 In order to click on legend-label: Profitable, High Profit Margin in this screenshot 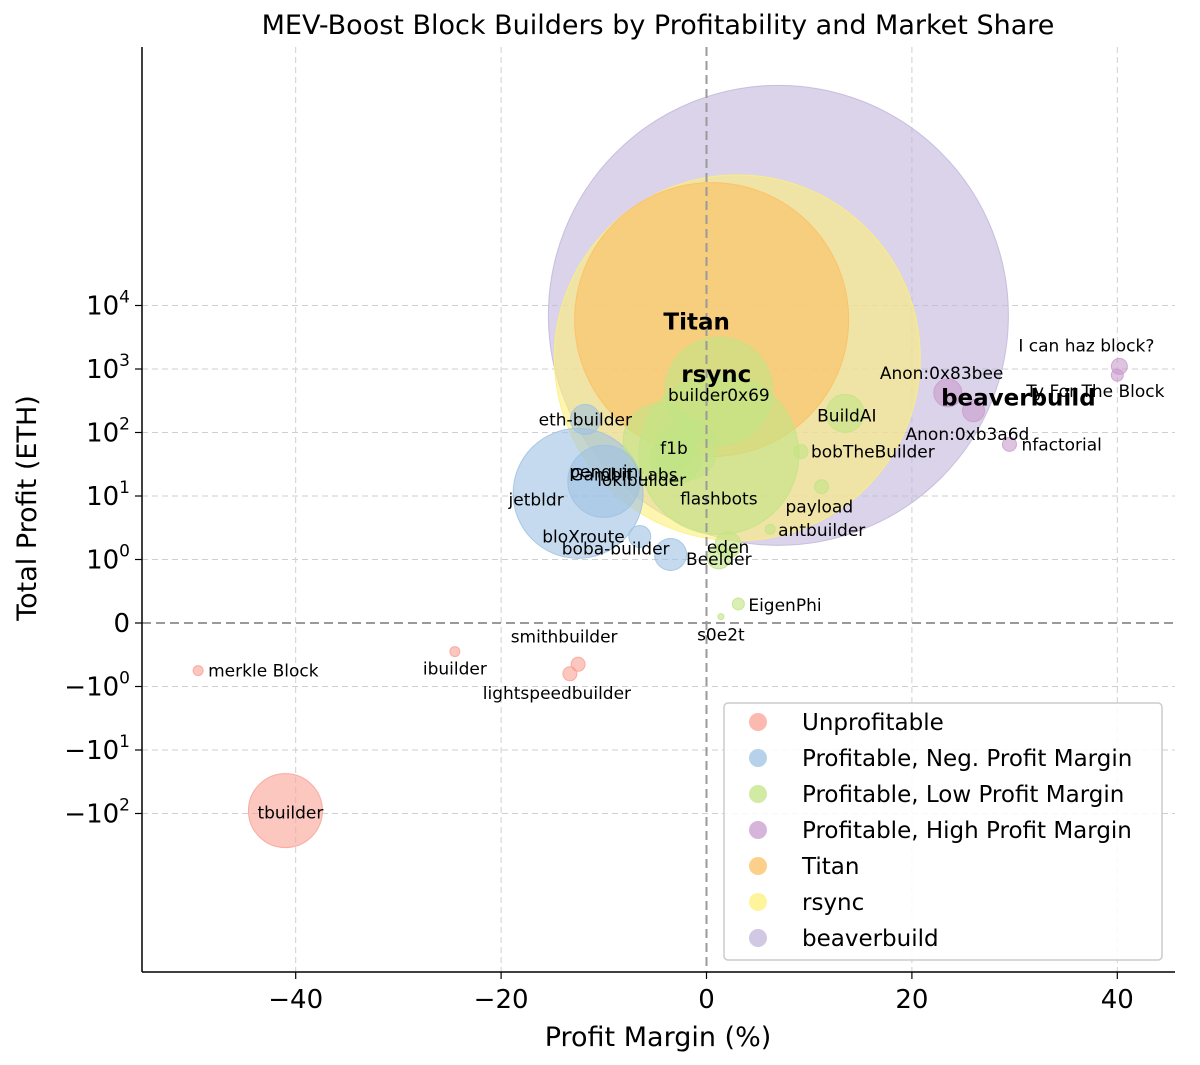, I will do `click(967, 831)`.